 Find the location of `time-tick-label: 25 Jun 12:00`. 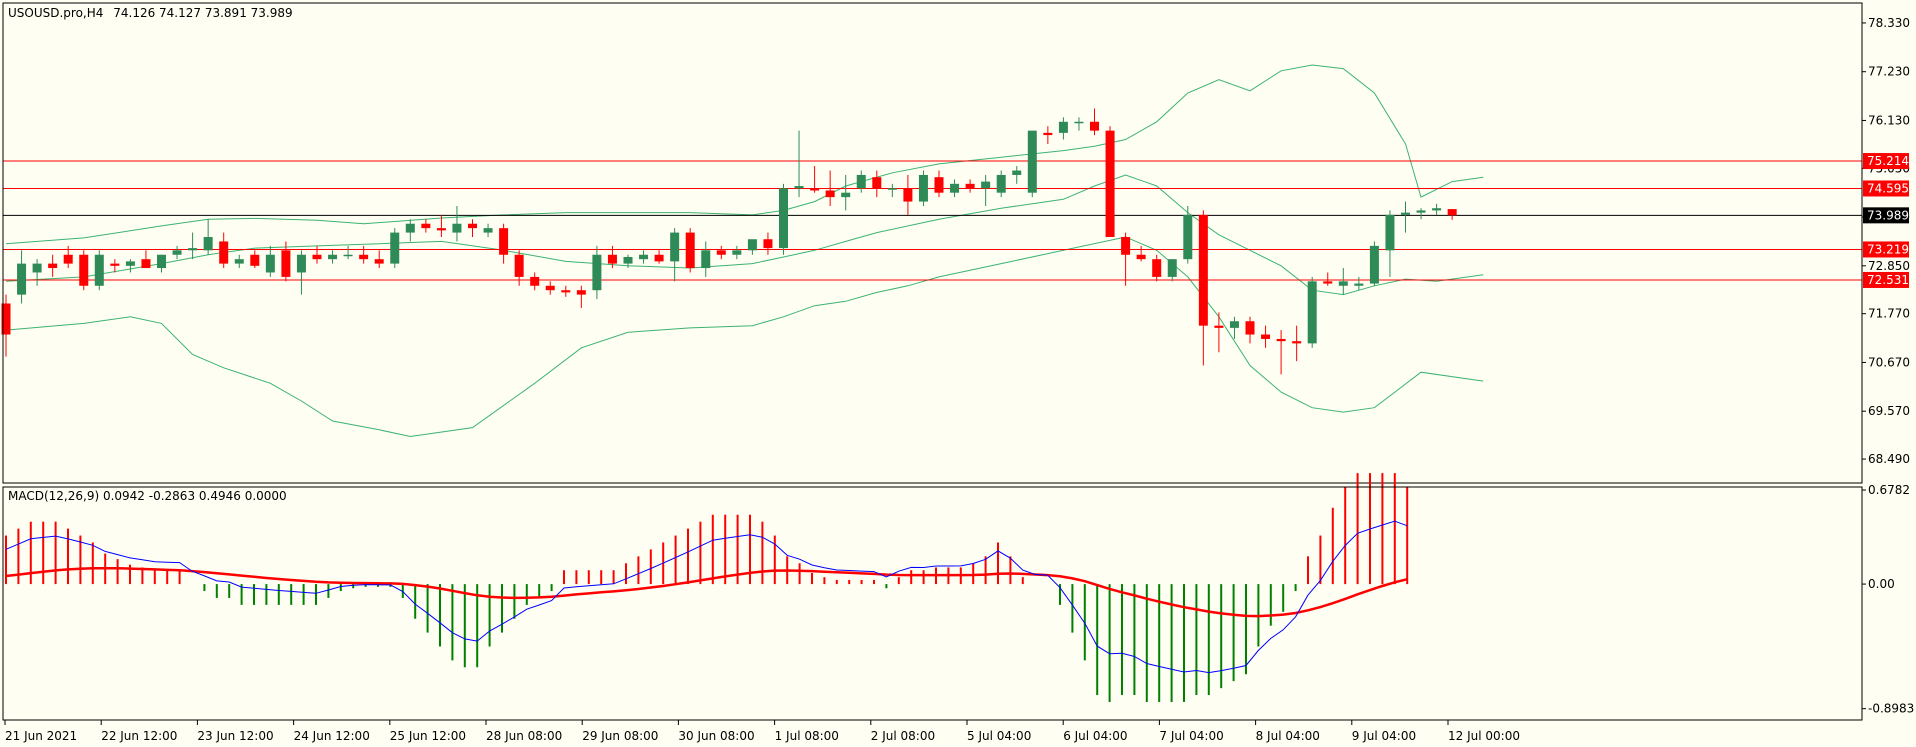

time-tick-label: 25 Jun 12:00 is located at coordinates (428, 736).